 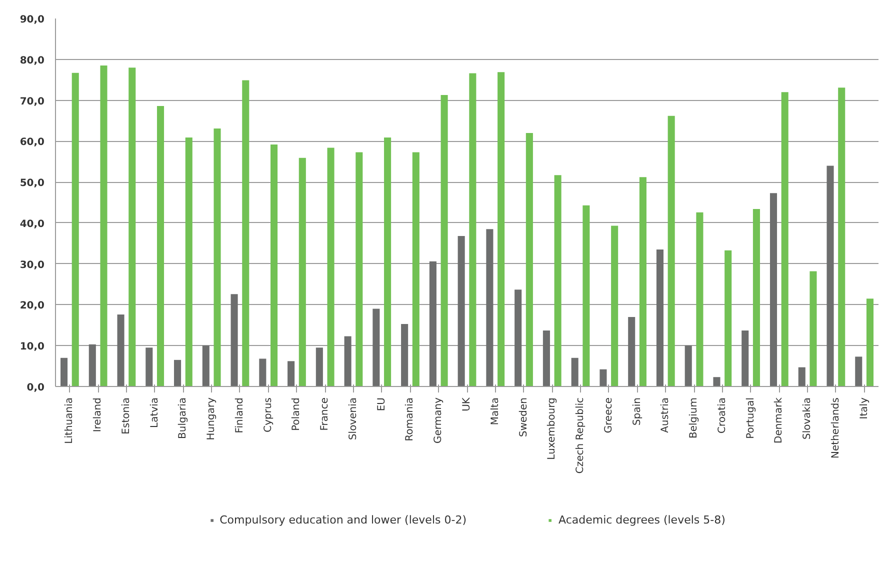 What do you see at coordinates (212, 418) in the screenshot?
I see `x-tick-label: Hungary` at bounding box center [212, 418].